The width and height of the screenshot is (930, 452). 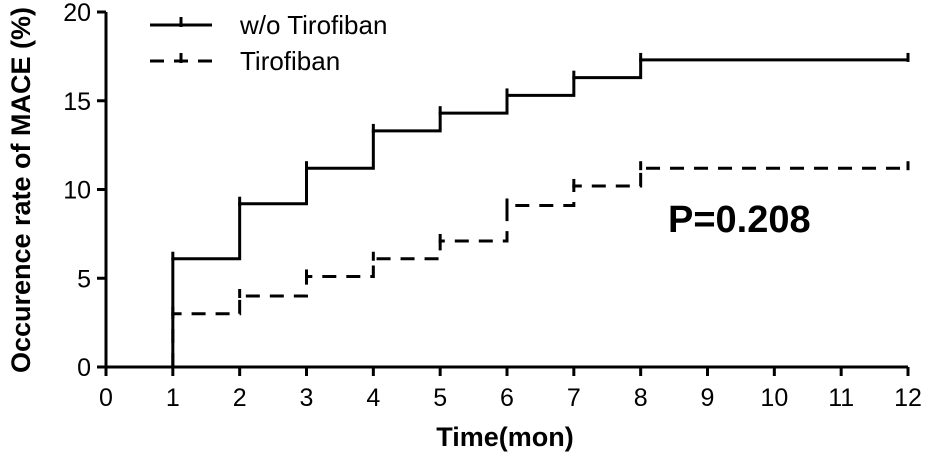 What do you see at coordinates (505, 437) in the screenshot?
I see `x-axis-title: Time(mon)` at bounding box center [505, 437].